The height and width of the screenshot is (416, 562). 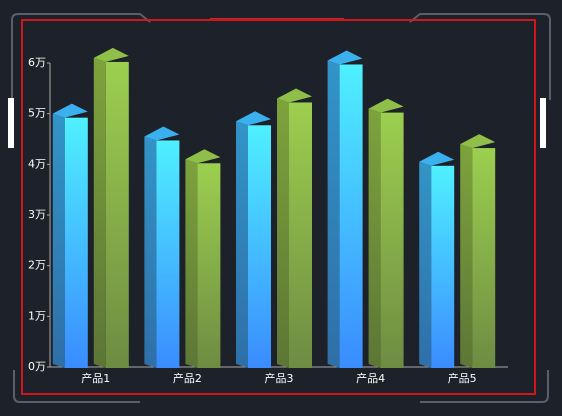 What do you see at coordinates (279, 378) in the screenshot?
I see `x-tick-label: 产品3` at bounding box center [279, 378].